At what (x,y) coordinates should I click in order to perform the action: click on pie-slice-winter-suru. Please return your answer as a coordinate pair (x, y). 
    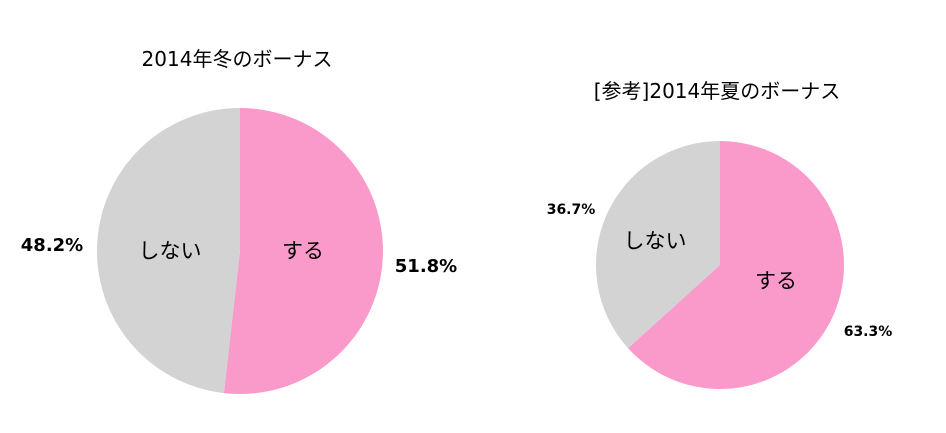
    Looking at the image, I should click on (303, 251).